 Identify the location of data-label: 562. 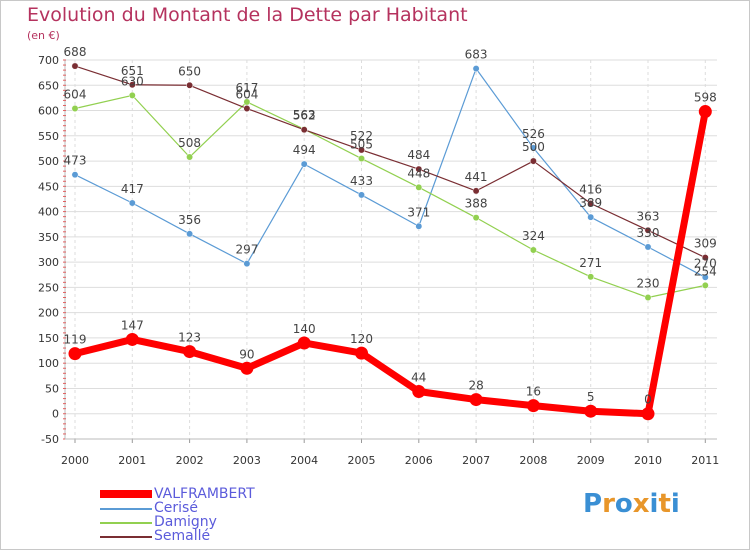
(304, 116).